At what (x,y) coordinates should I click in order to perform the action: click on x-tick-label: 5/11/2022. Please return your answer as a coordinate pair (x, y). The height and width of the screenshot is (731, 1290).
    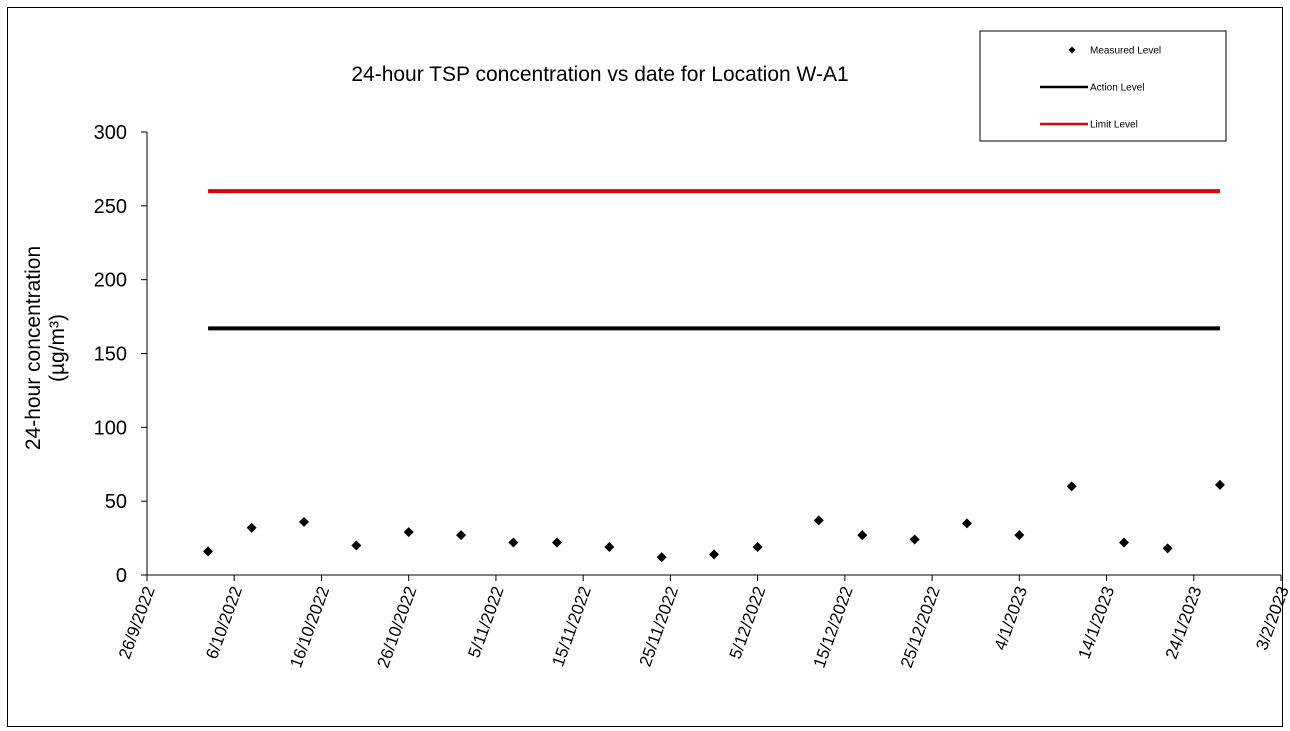
    Looking at the image, I should click on (485, 622).